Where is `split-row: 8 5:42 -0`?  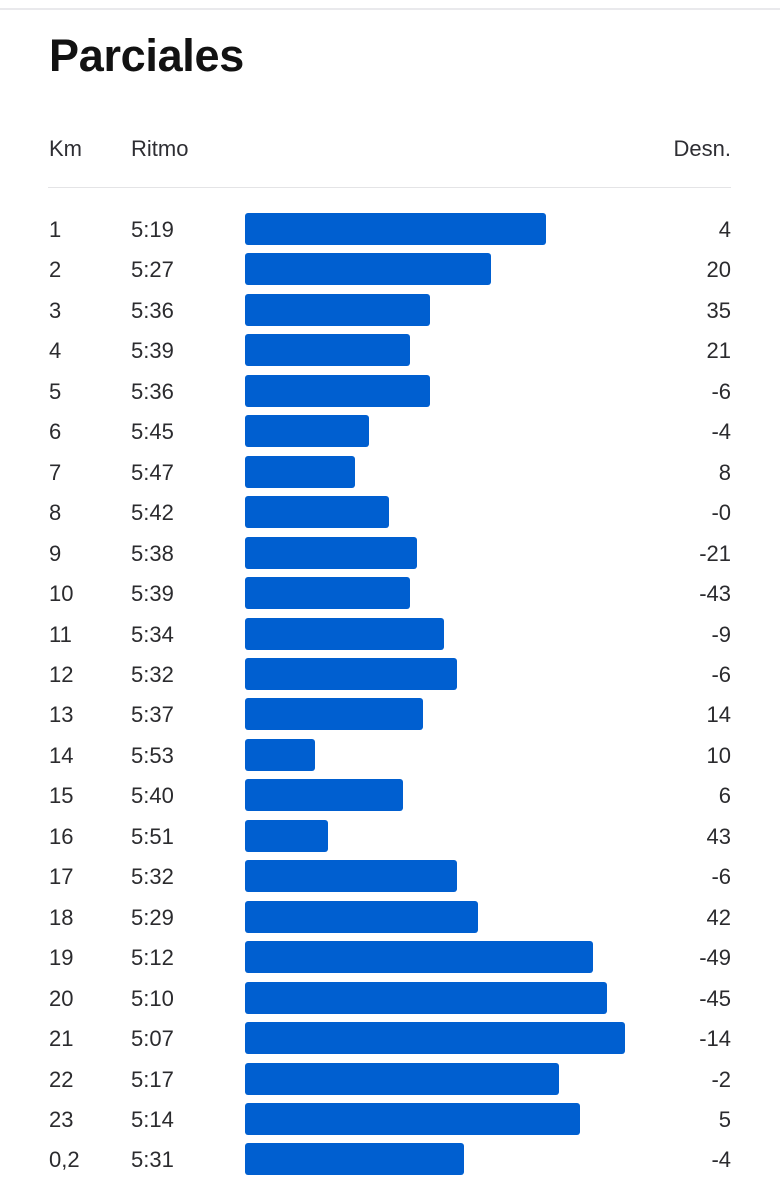 split-row: 8 5:42 -0 is located at coordinates (390, 513).